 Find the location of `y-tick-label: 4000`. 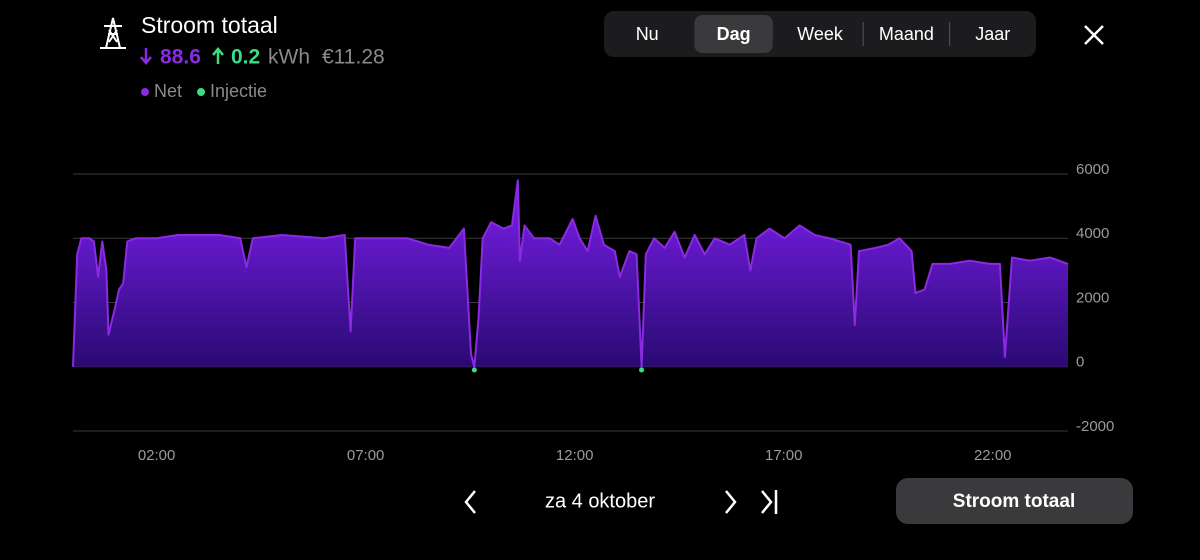

y-tick-label: 4000 is located at coordinates (1092, 233).